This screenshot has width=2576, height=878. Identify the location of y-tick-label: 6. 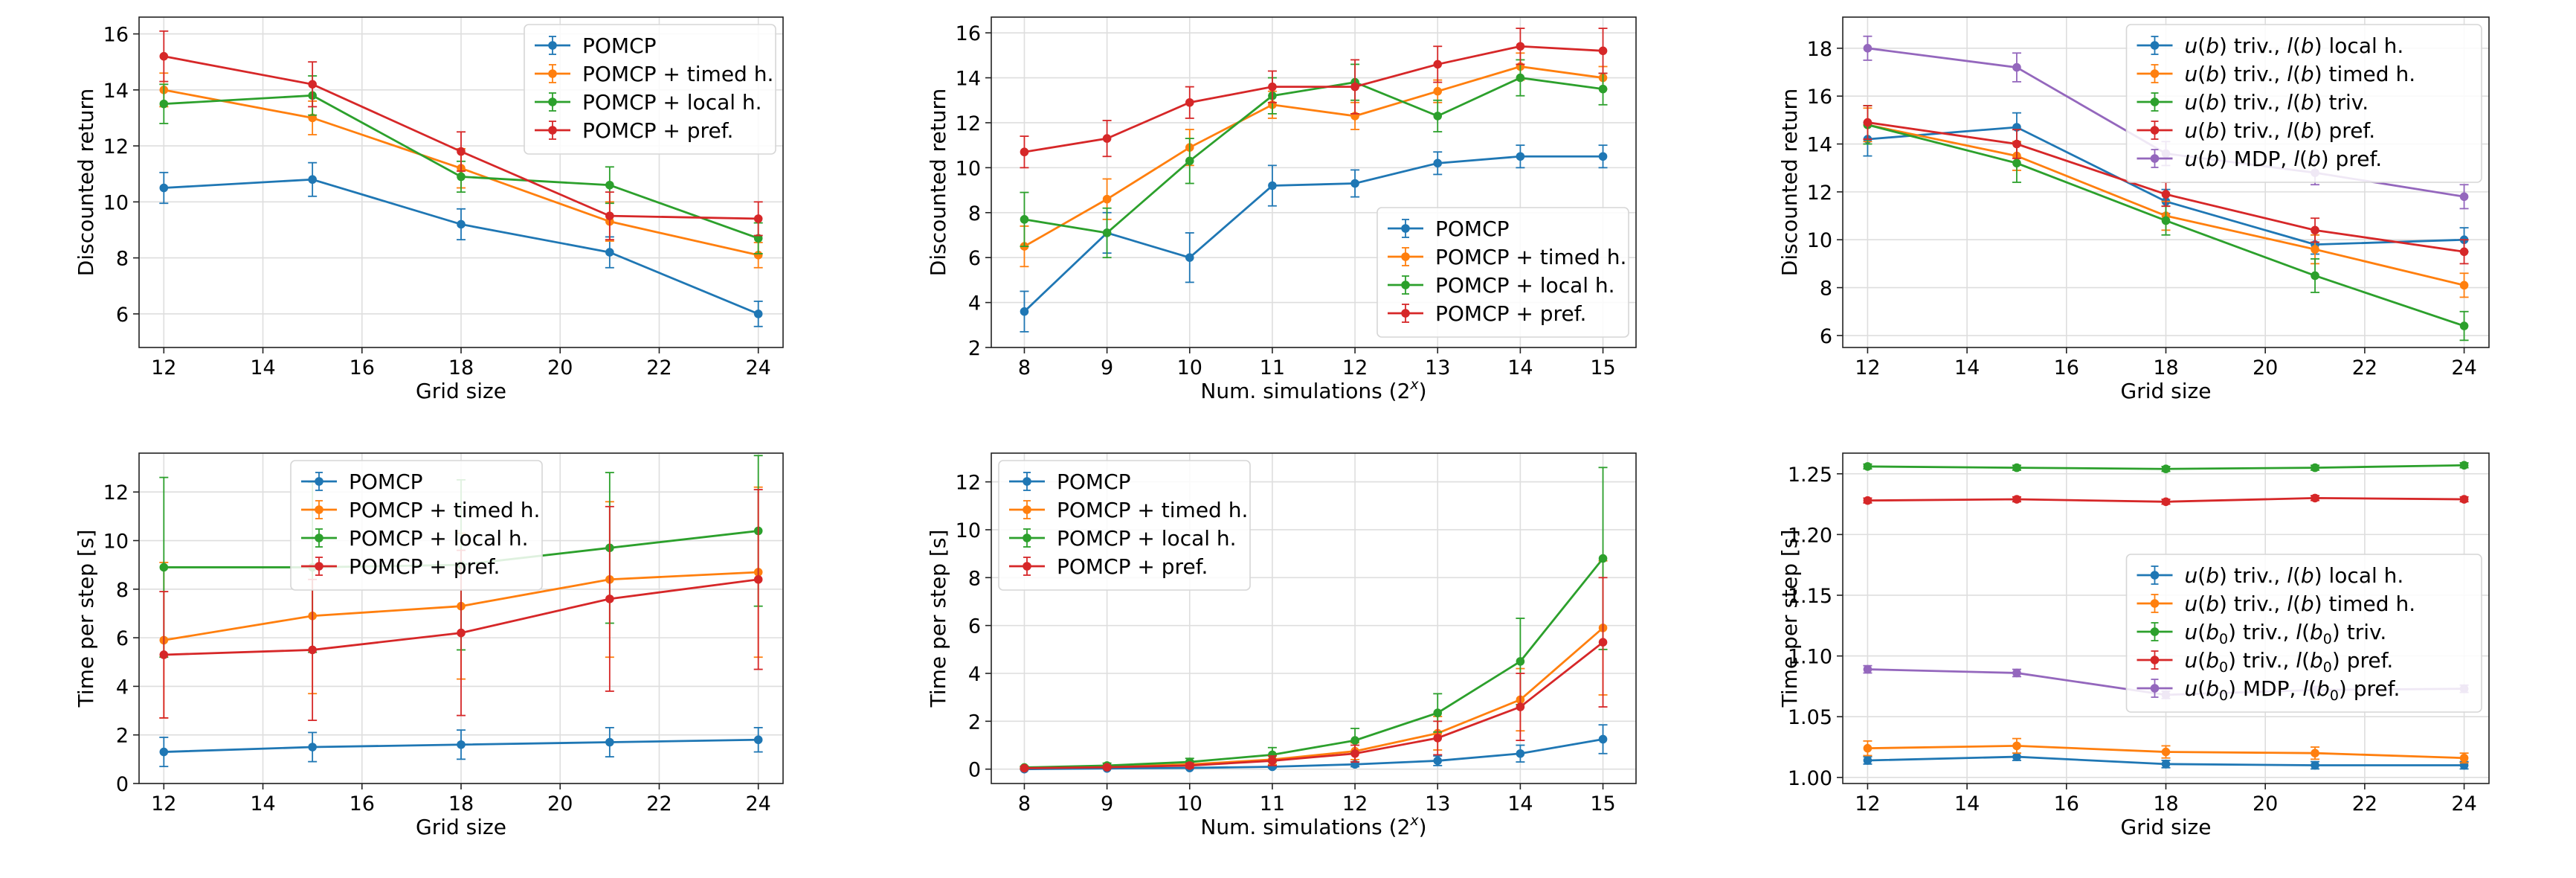
(974, 259).